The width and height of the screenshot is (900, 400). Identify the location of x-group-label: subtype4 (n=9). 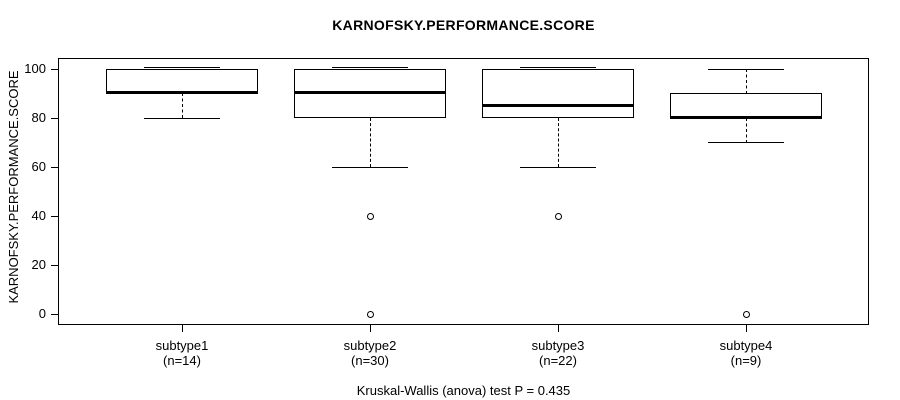
(746, 353).